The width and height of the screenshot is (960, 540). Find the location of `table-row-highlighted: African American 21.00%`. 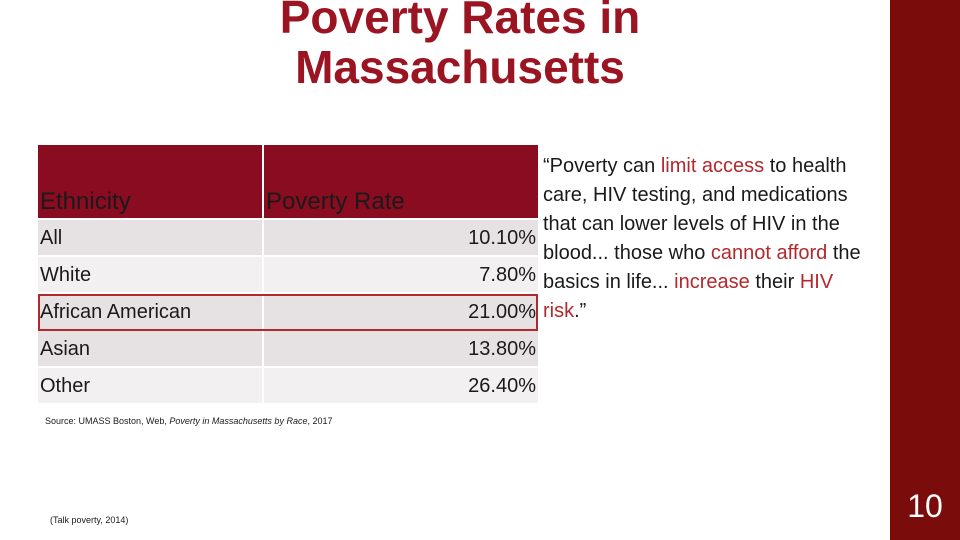

table-row-highlighted: African American 21.00% is located at coordinates (288, 312).